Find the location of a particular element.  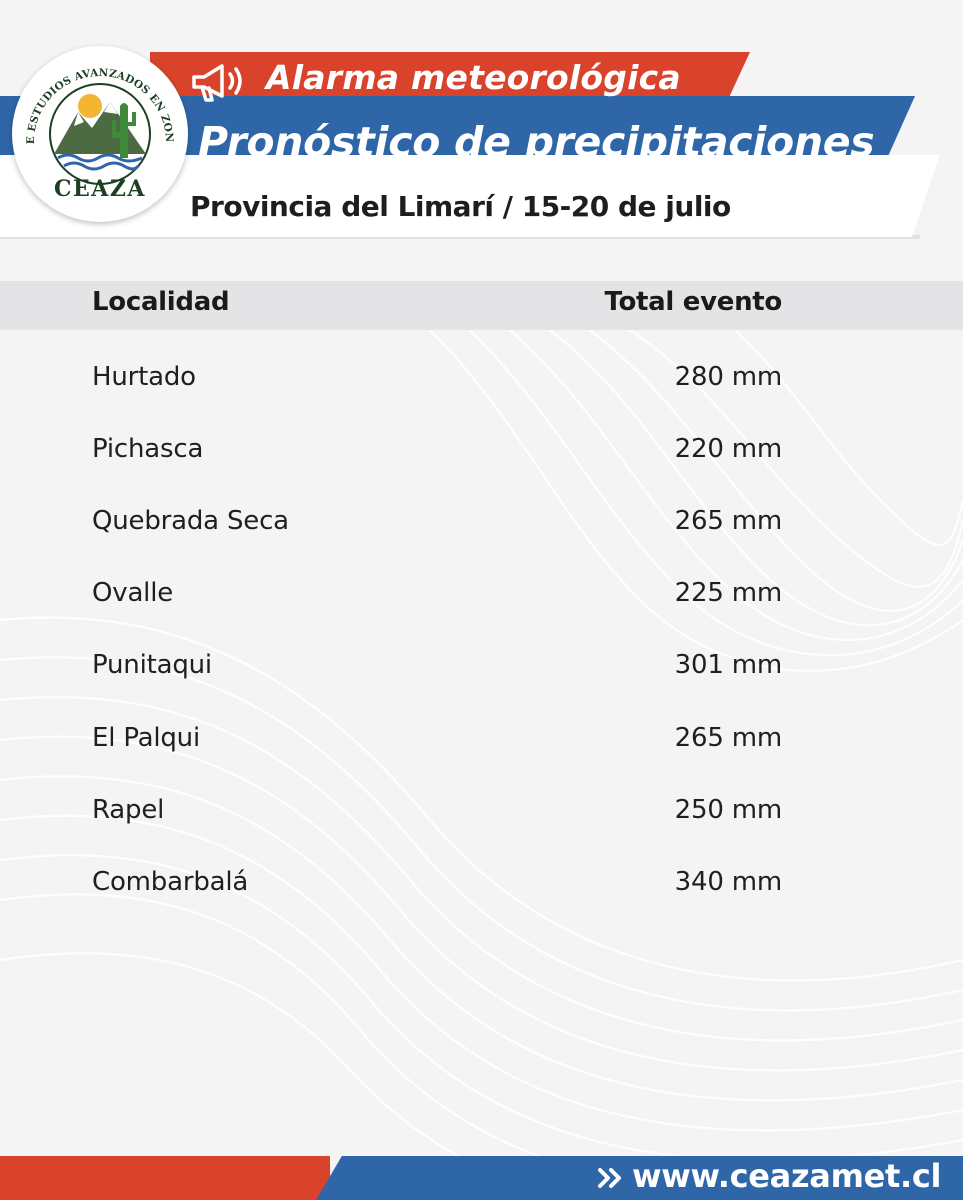

page-subtitle: Provincia del Limarí / 15-20 de julio is located at coordinates (460, 206).